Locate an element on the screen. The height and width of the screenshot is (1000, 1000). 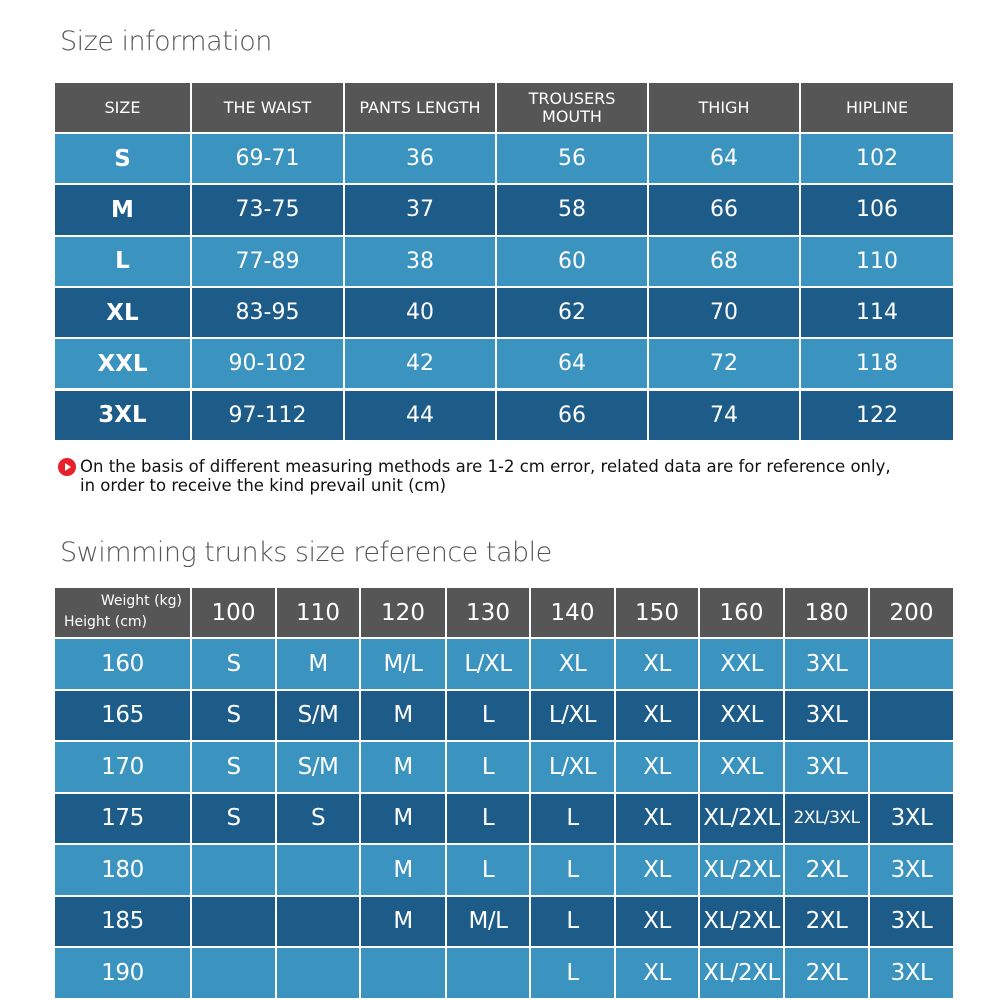
table-cell: 73-75 is located at coordinates (268, 211).